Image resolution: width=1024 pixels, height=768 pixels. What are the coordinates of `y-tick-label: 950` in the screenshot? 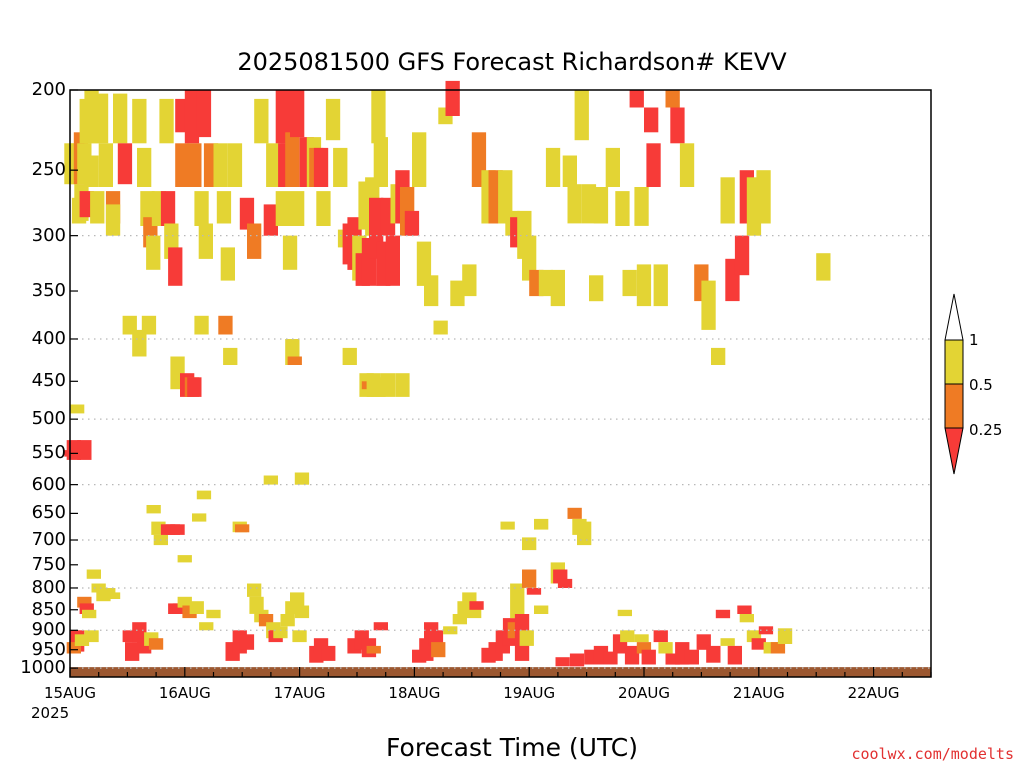 It's located at (48, 649).